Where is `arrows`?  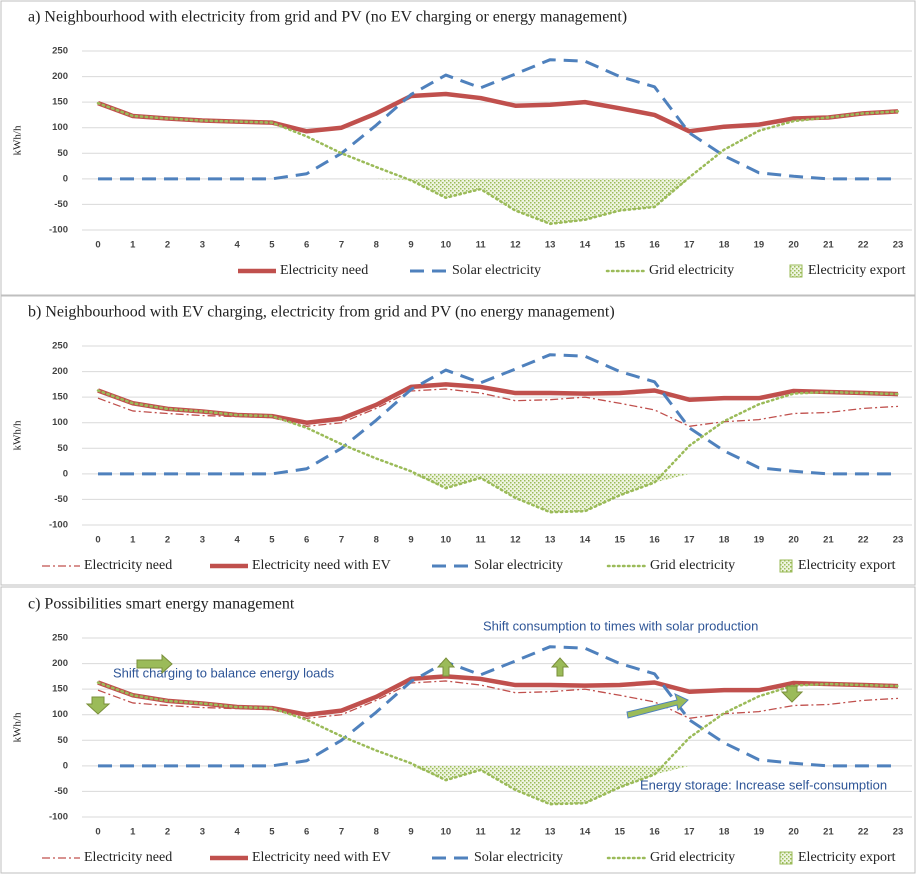 arrows is located at coordinates (444, 686).